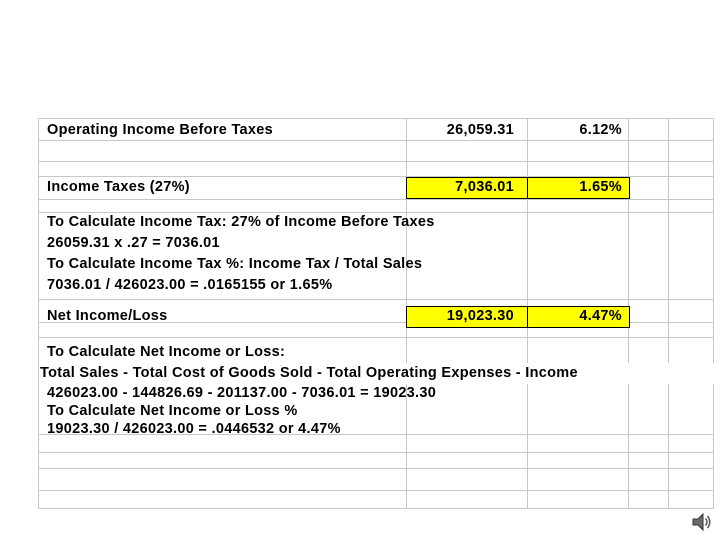 This screenshot has height=546, width=728. I want to click on speaker-icon, so click(701, 522).